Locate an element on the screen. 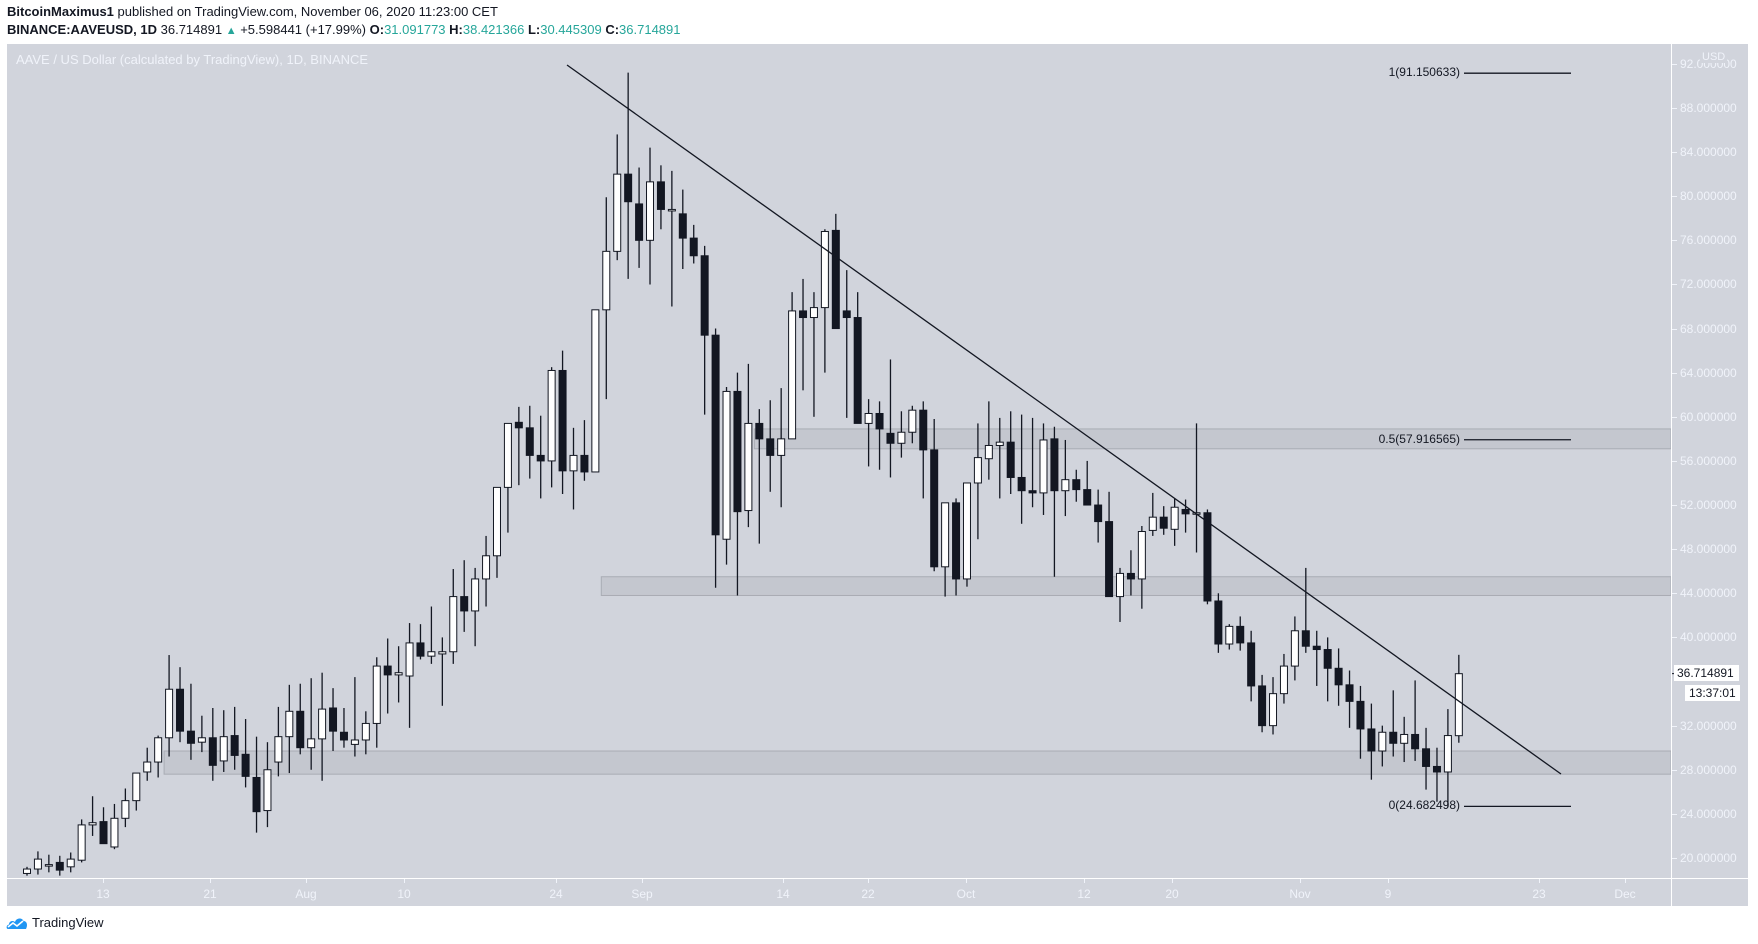  up-arrow-icon: ▲ is located at coordinates (231, 31).